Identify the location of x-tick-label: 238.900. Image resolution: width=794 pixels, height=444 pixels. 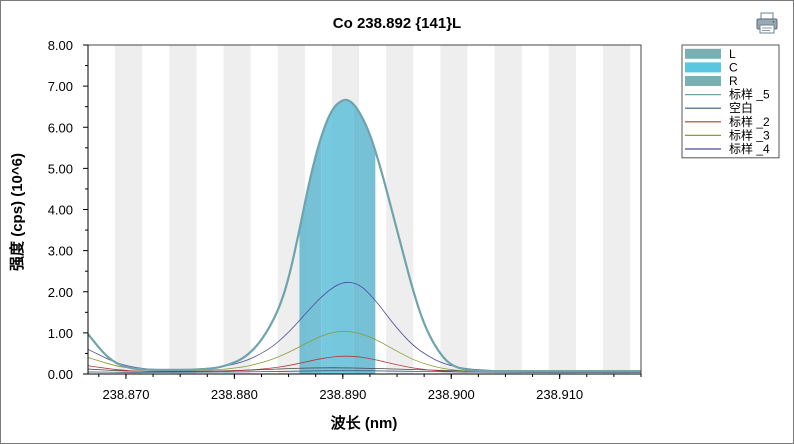
(451, 394).